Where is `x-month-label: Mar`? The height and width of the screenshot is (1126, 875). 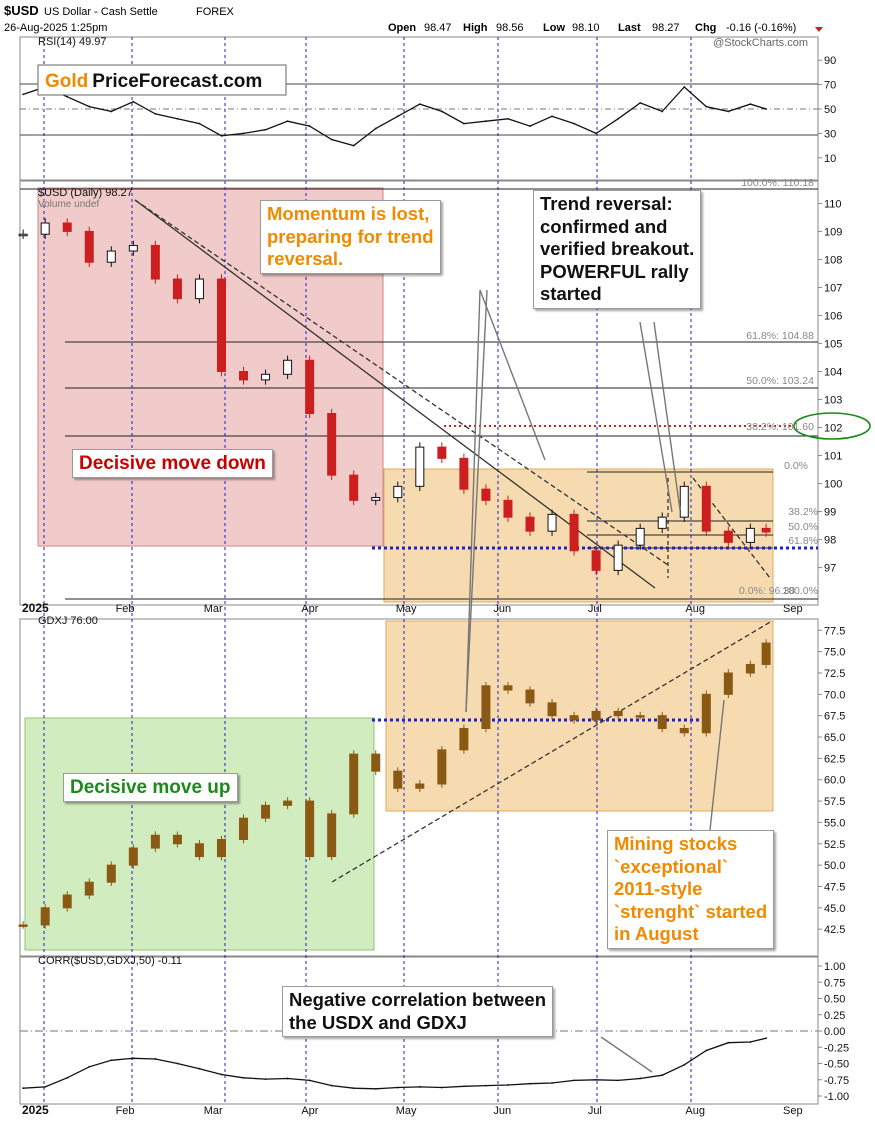 x-month-label: Mar is located at coordinates (213, 1111).